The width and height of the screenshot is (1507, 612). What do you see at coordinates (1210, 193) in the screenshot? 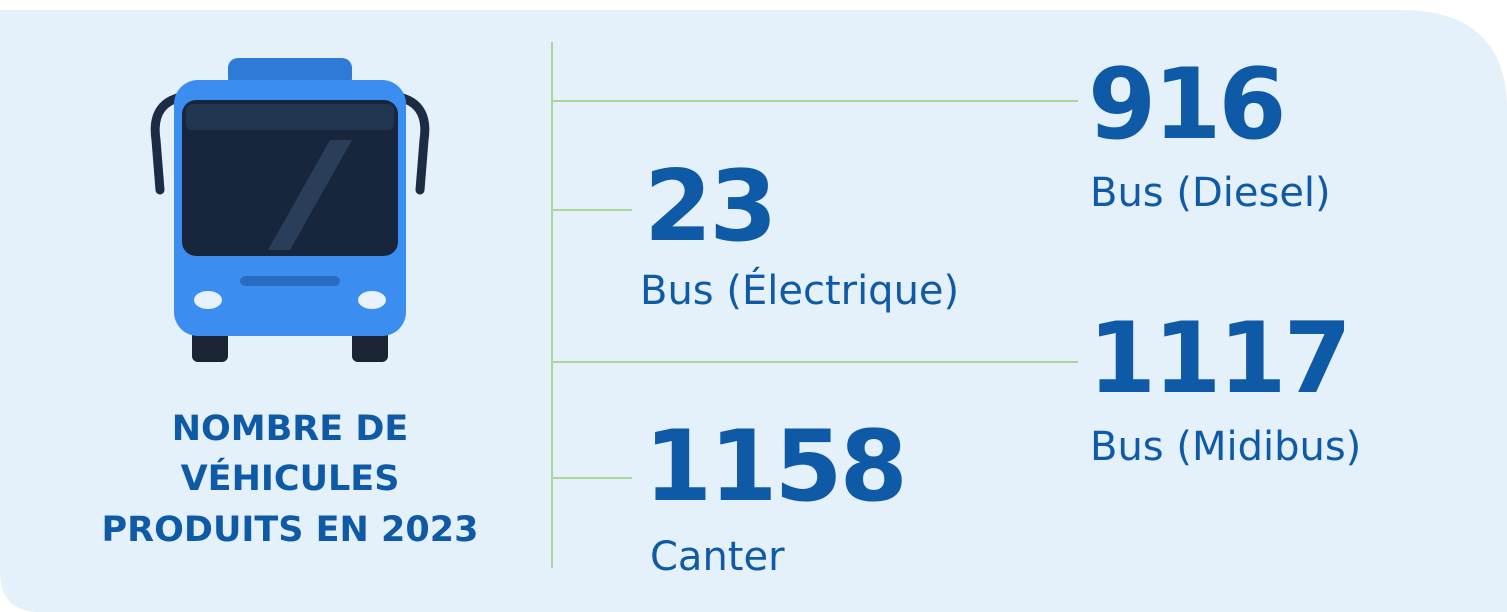
I see `stat-label: Bus (Diesel)` at bounding box center [1210, 193].